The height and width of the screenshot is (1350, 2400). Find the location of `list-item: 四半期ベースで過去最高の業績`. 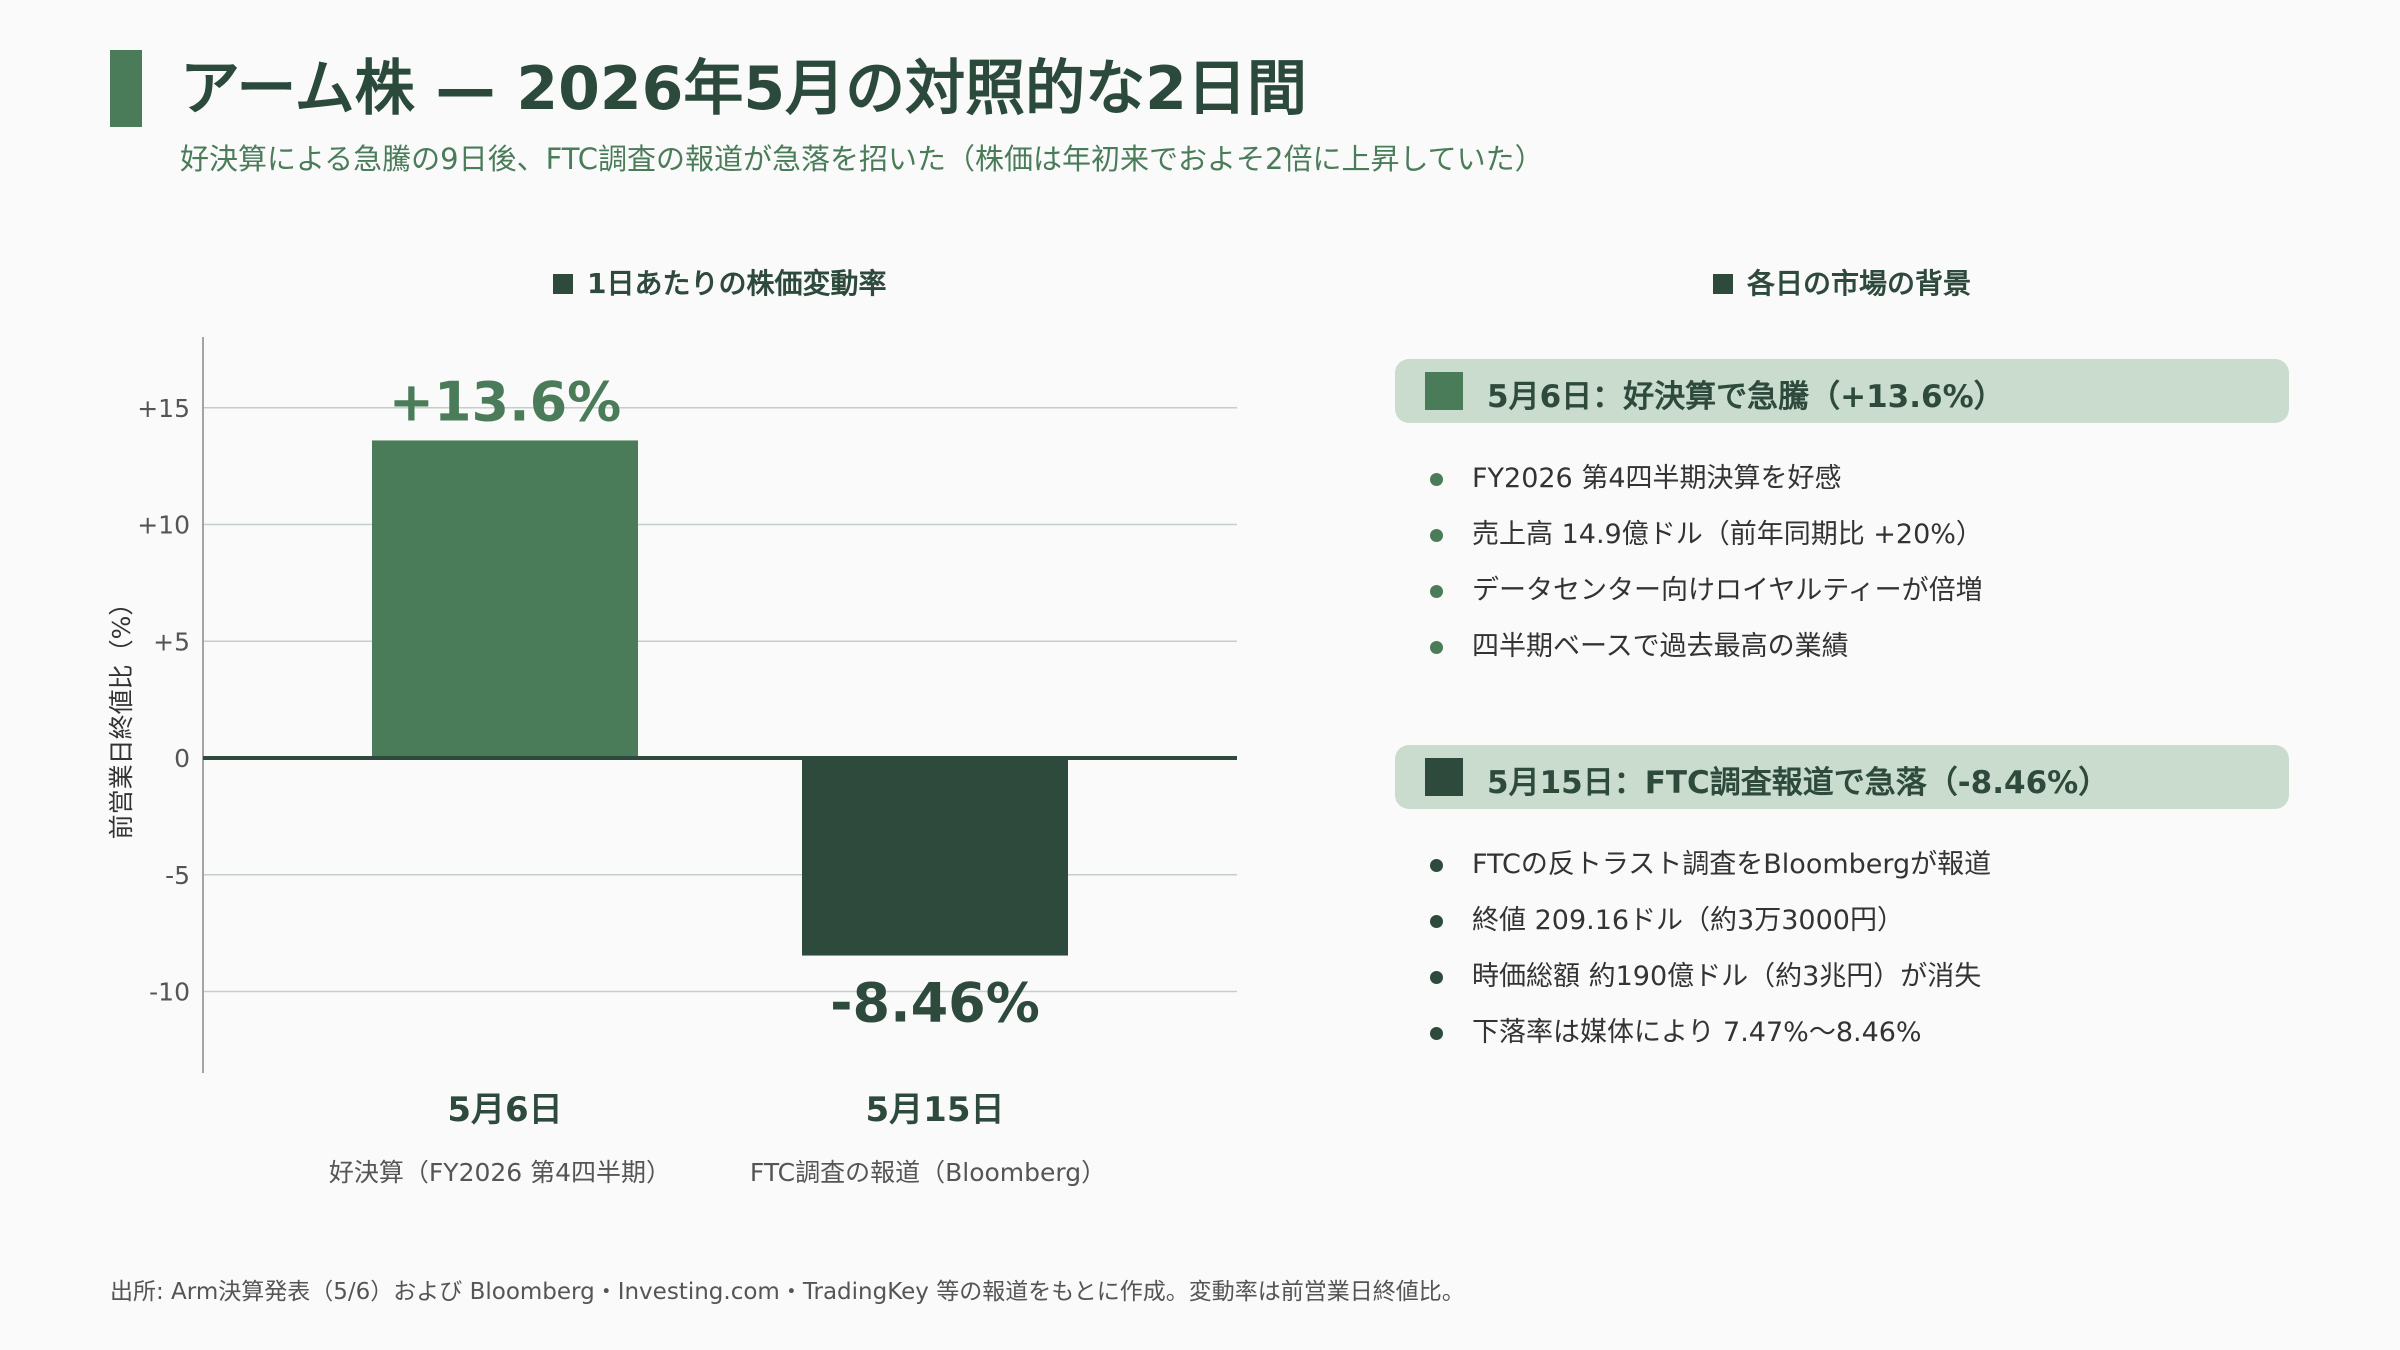

list-item: 四半期ベースで過去最高の業績 is located at coordinates (1706, 647).